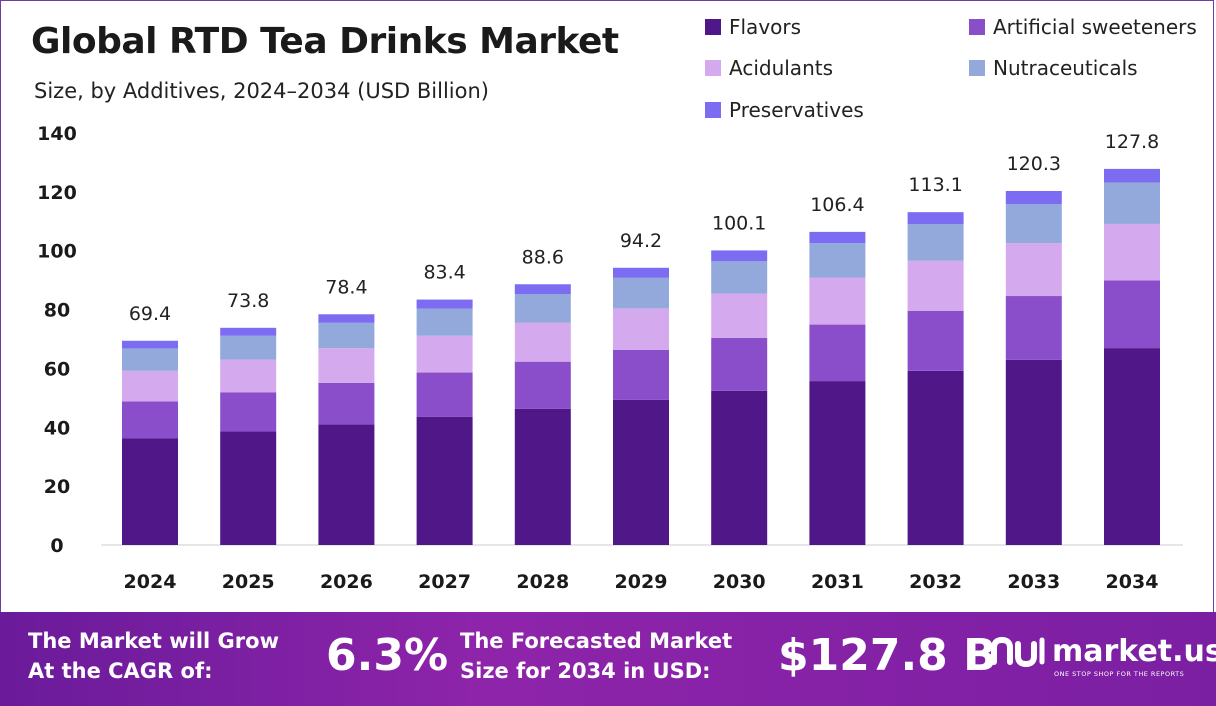 The image size is (1216, 706). I want to click on forecast-label-line1: The Forecasted Market, so click(596, 641).